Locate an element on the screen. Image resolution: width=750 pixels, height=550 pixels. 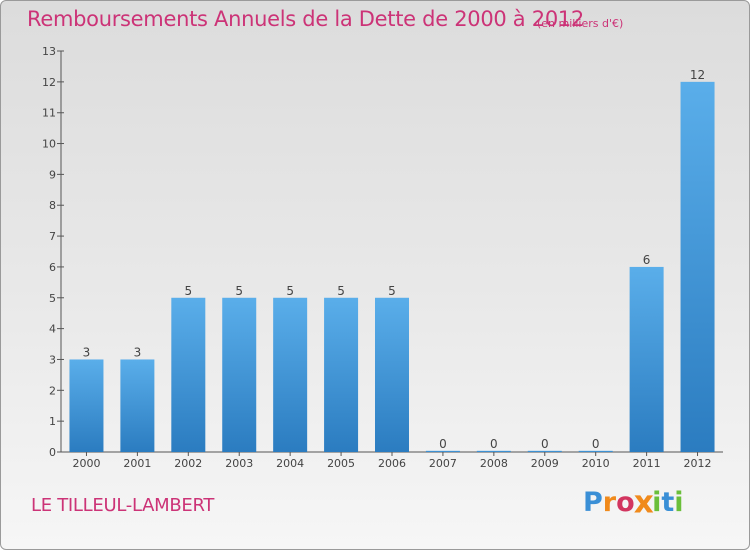
logo-letter: r is located at coordinates (609, 502).